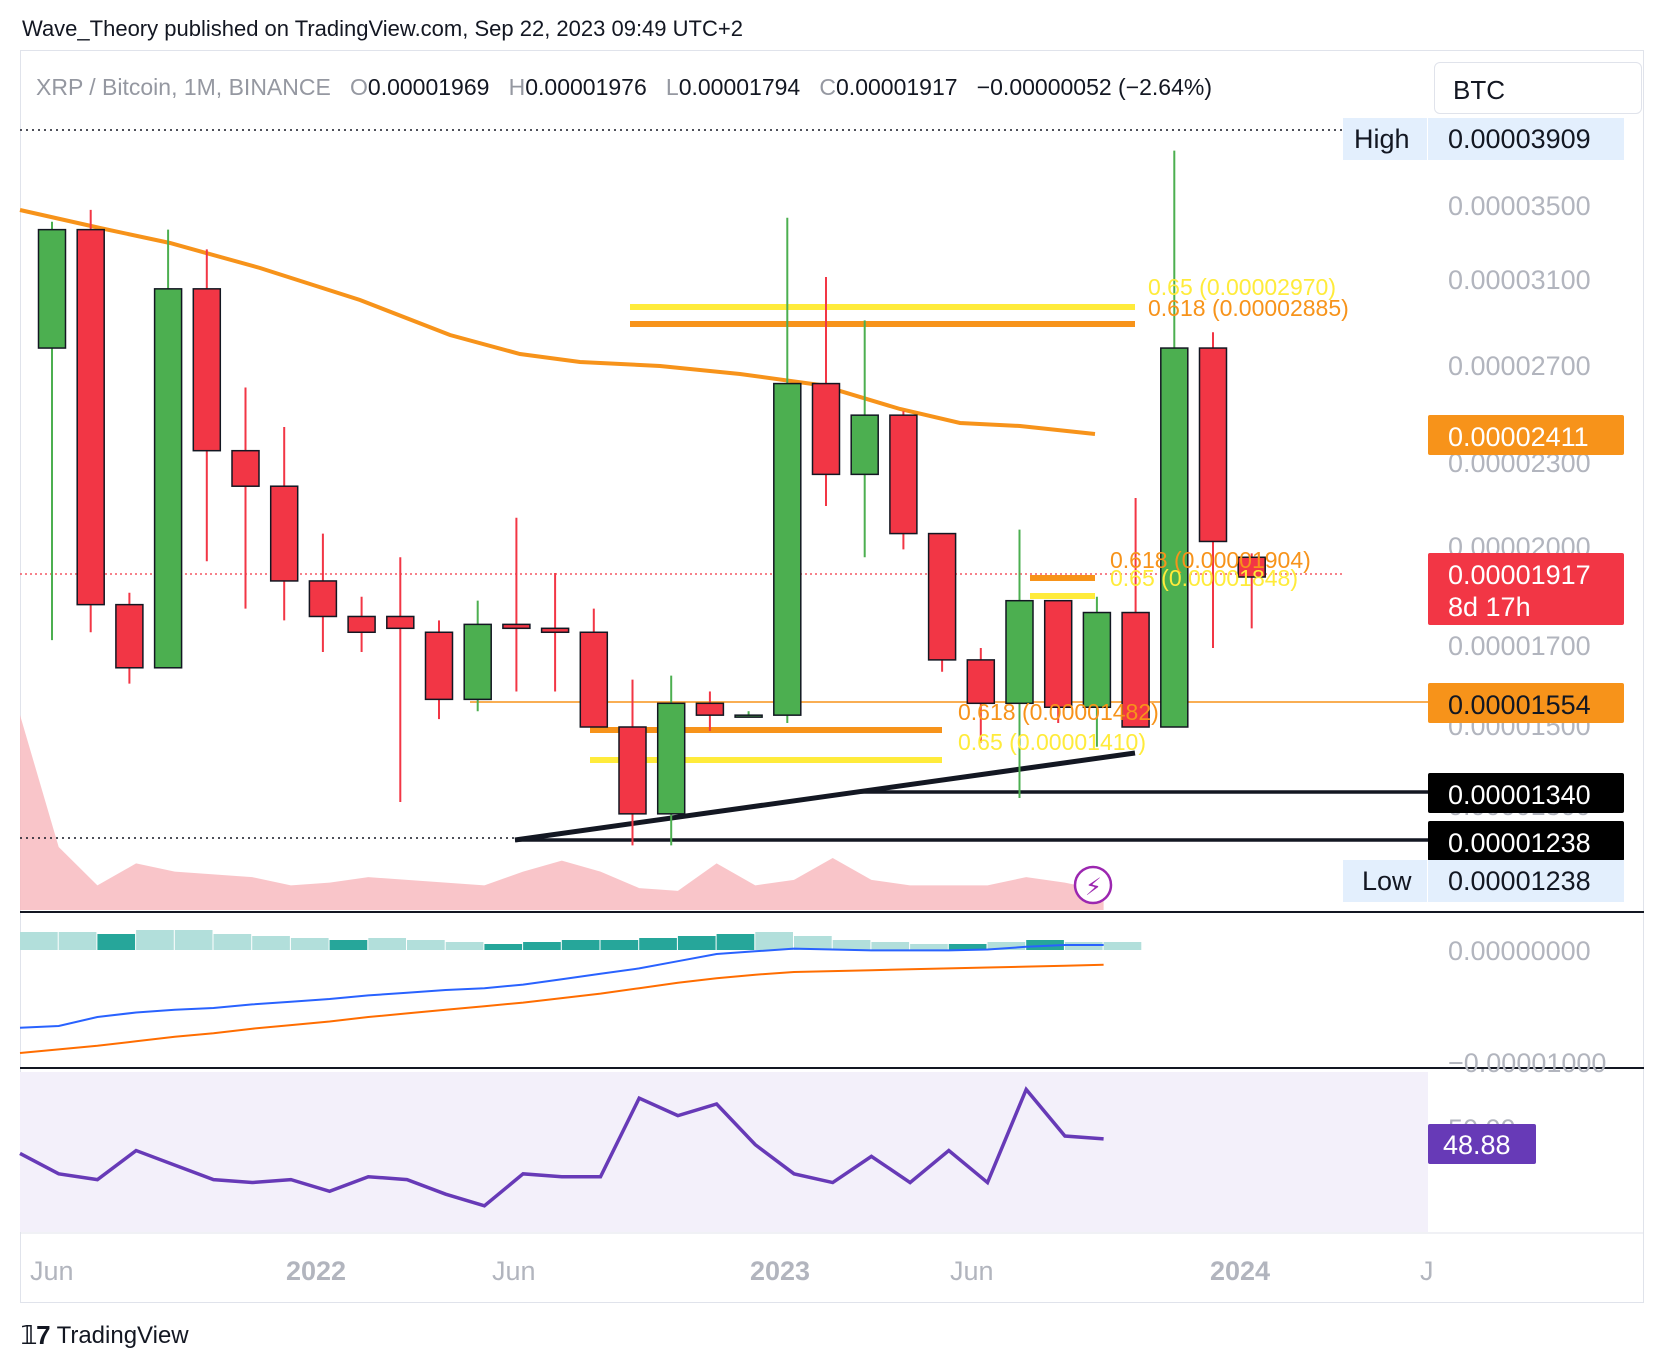  I want to click on high-label: H, so click(517, 87).